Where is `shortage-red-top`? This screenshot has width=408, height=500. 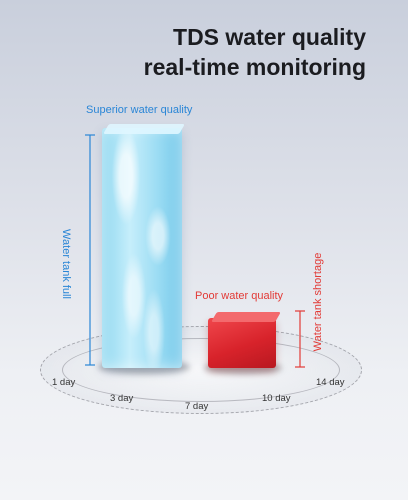 shortage-red-top is located at coordinates (246, 317).